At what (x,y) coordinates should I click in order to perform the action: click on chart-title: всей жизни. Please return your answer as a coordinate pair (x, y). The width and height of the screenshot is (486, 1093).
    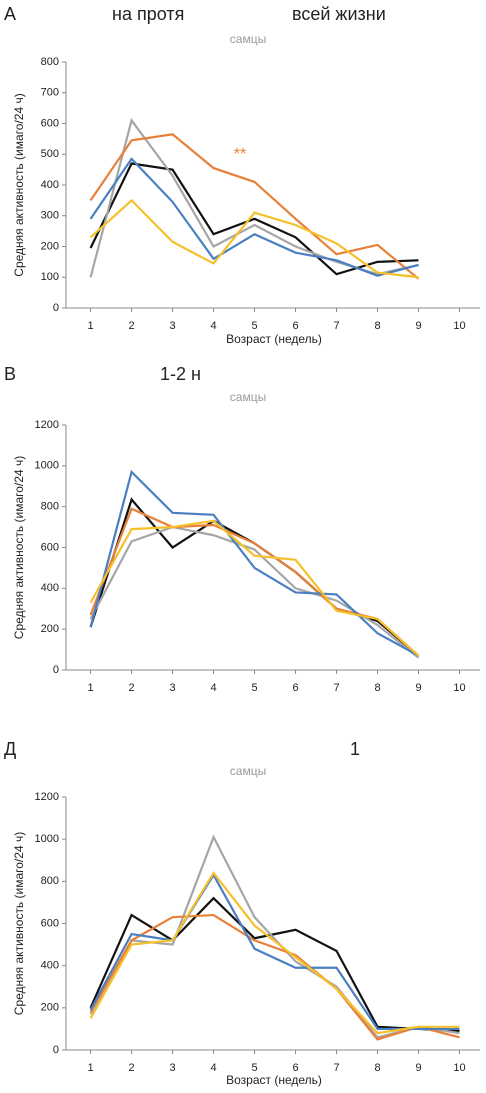
    Looking at the image, I should click on (339, 14).